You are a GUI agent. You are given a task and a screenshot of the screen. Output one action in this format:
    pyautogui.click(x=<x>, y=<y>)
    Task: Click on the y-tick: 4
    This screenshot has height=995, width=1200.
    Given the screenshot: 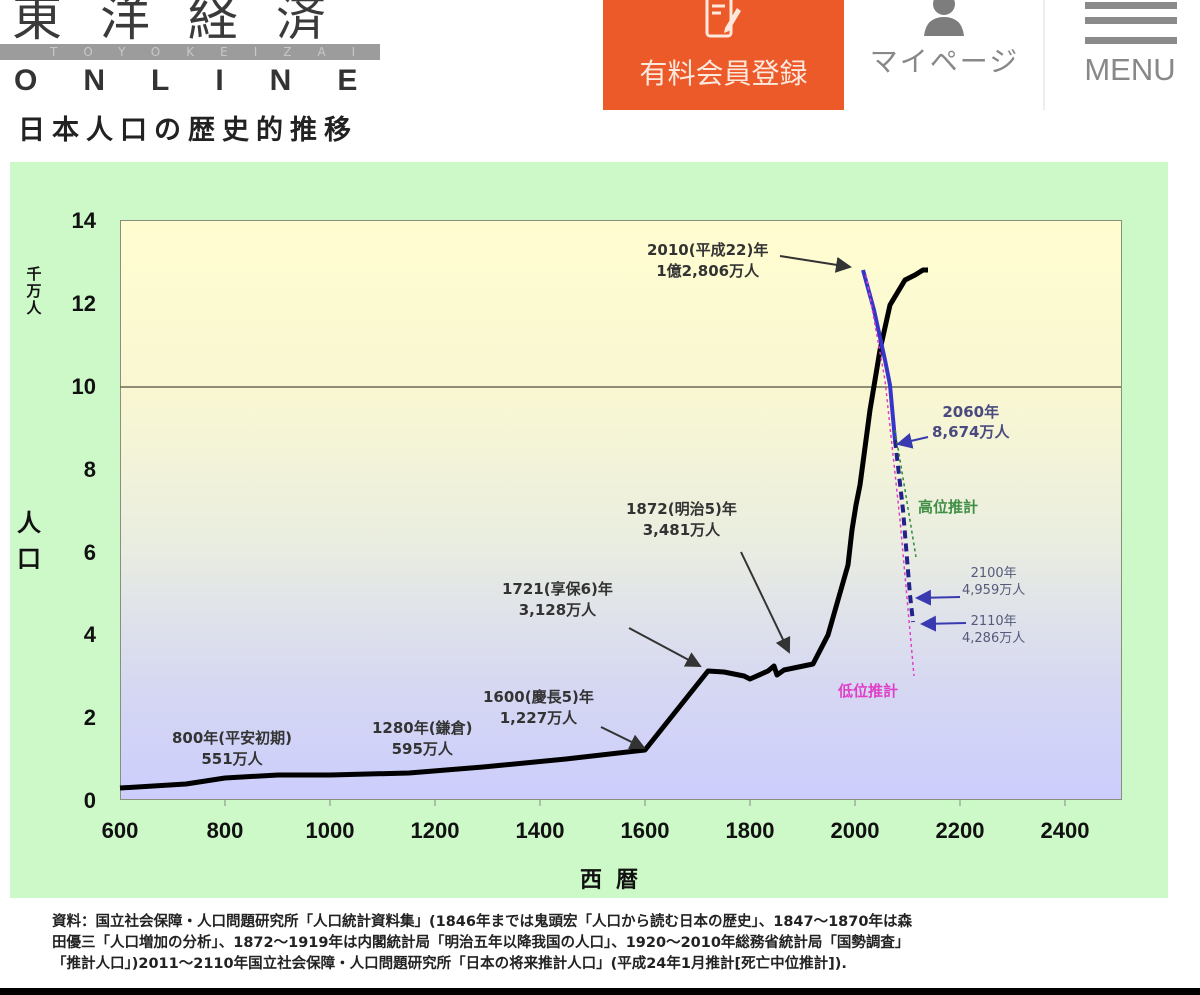 What is the action you would take?
    pyautogui.click(x=89, y=634)
    